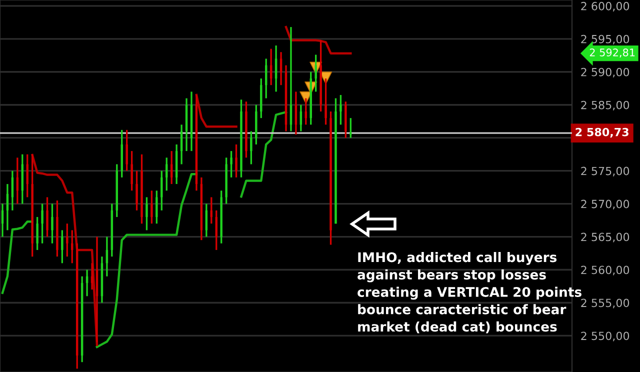  Describe the element at coordinates (612, 53) in the screenshot. I see `text: 2 592,81` at that location.